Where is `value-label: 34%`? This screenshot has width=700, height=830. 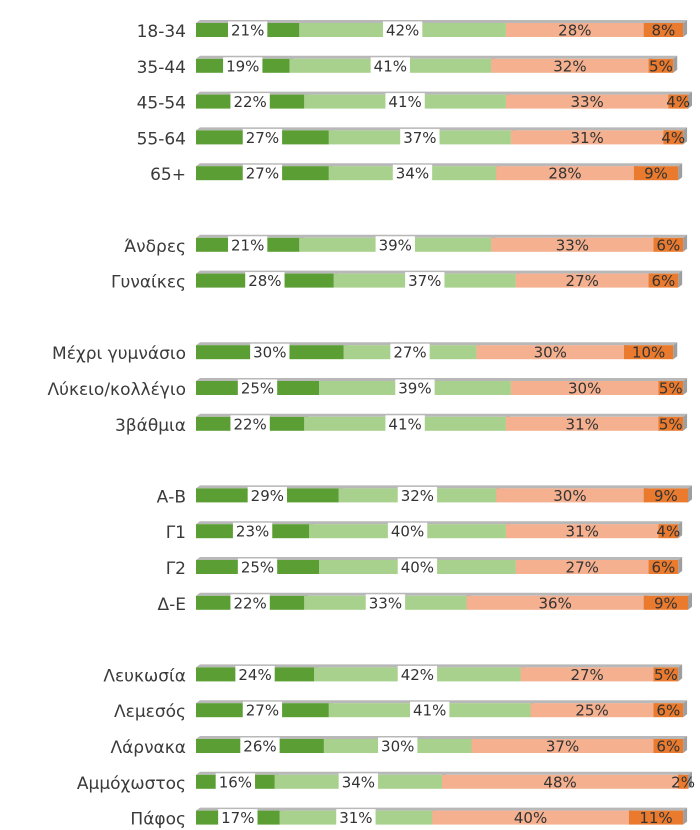 value-label: 34% is located at coordinates (412, 174).